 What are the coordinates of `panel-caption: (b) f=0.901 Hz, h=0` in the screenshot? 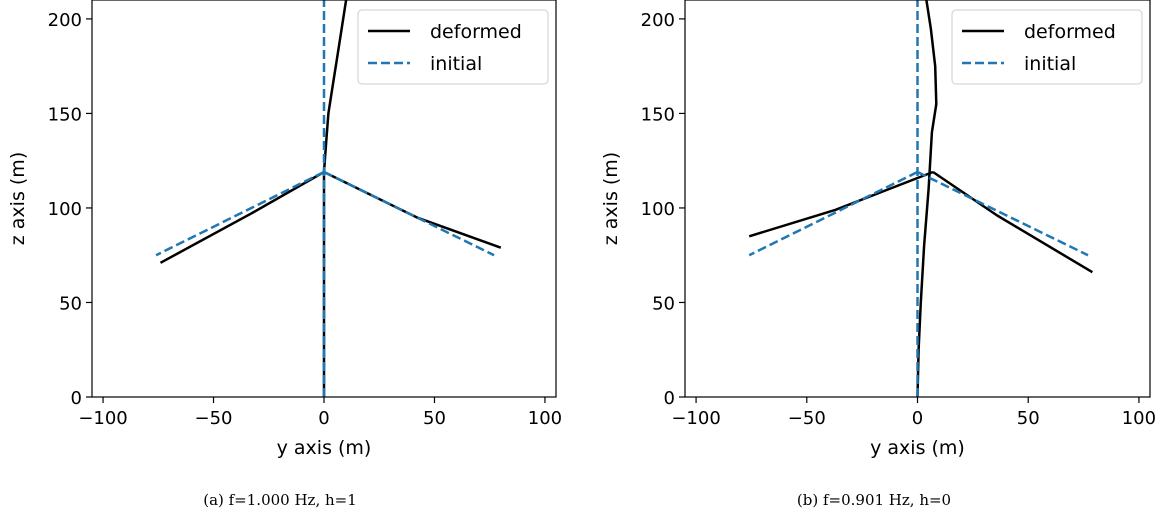 It's located at (874, 500).